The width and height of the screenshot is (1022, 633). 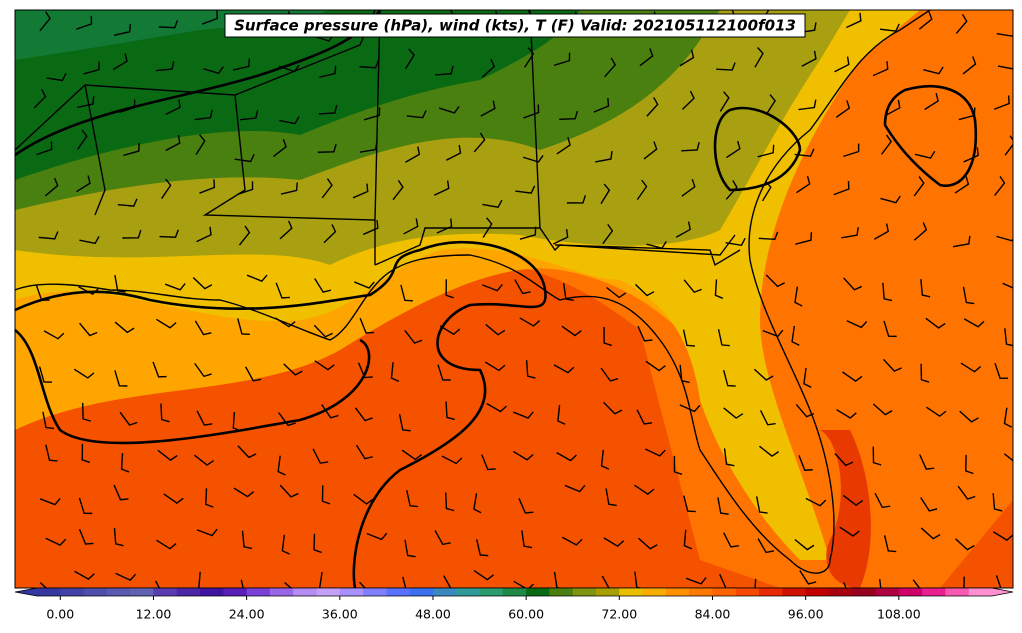 What do you see at coordinates (619, 614) in the screenshot?
I see `colorbar-tick-label: 72.00` at bounding box center [619, 614].